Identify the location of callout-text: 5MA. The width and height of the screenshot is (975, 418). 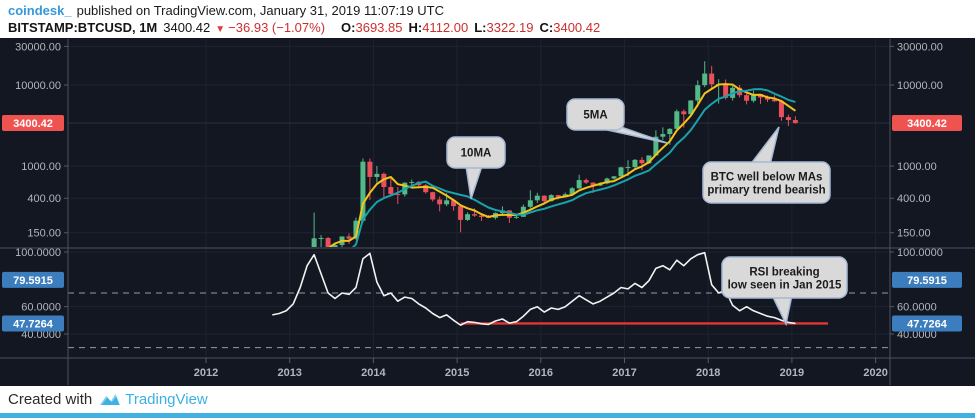
(595, 116).